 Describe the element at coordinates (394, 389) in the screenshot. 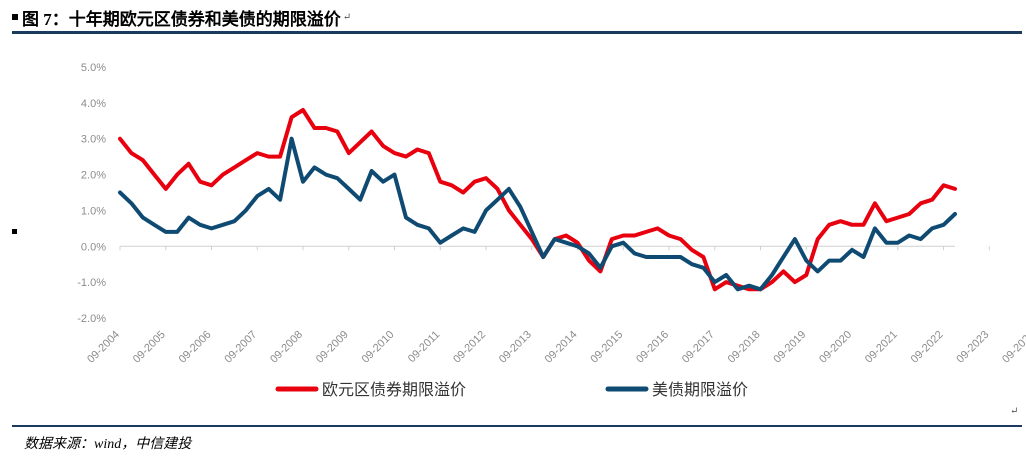

I see `legend-label: 欧元区债券期限溢价` at that location.